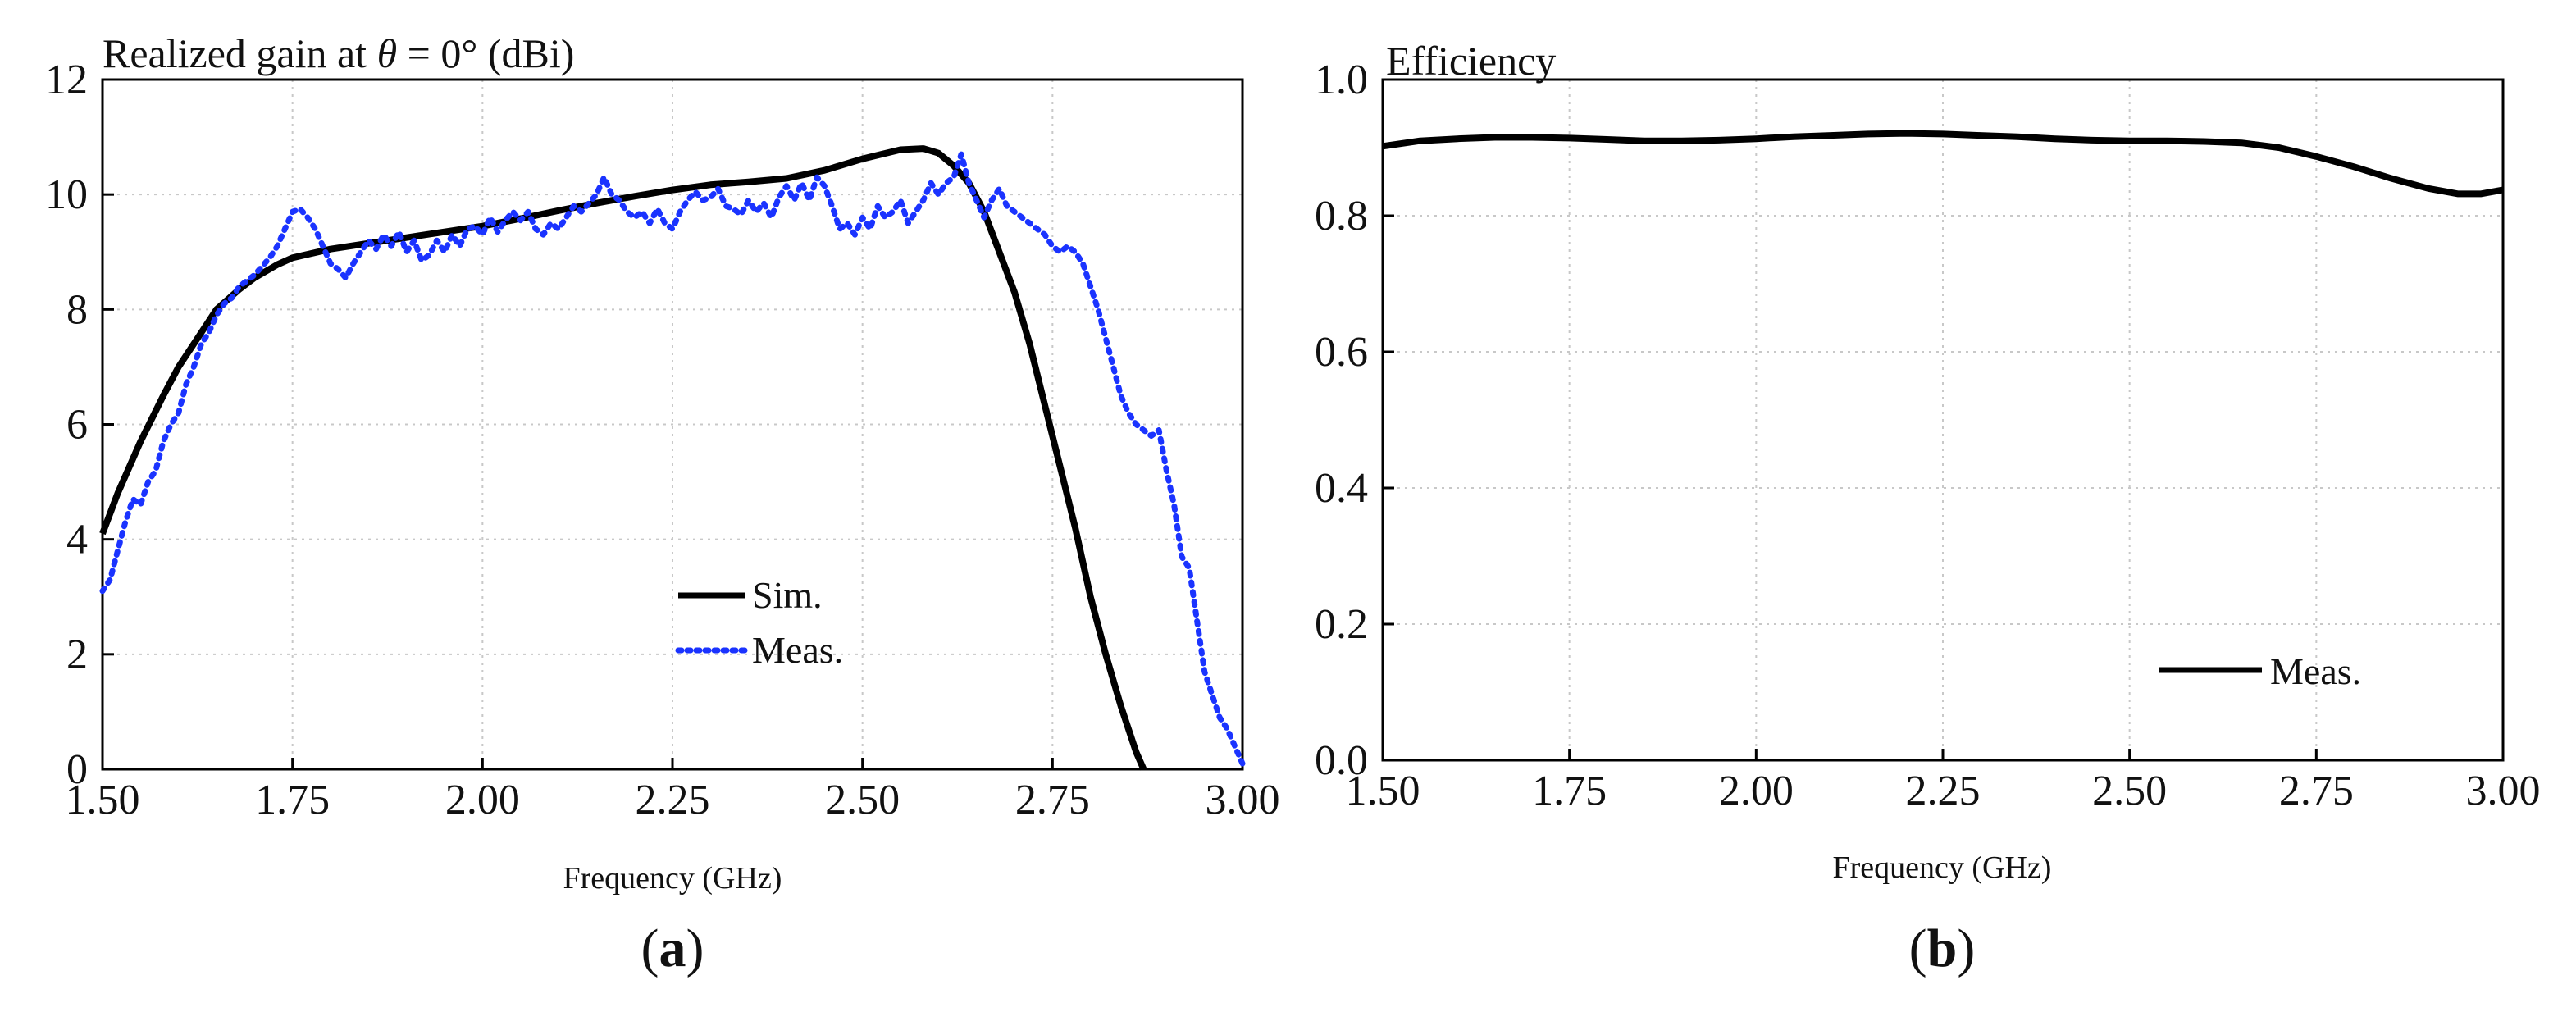 The image size is (2576, 1012). I want to click on panel-a-x-tick-label: 2.00, so click(482, 800).